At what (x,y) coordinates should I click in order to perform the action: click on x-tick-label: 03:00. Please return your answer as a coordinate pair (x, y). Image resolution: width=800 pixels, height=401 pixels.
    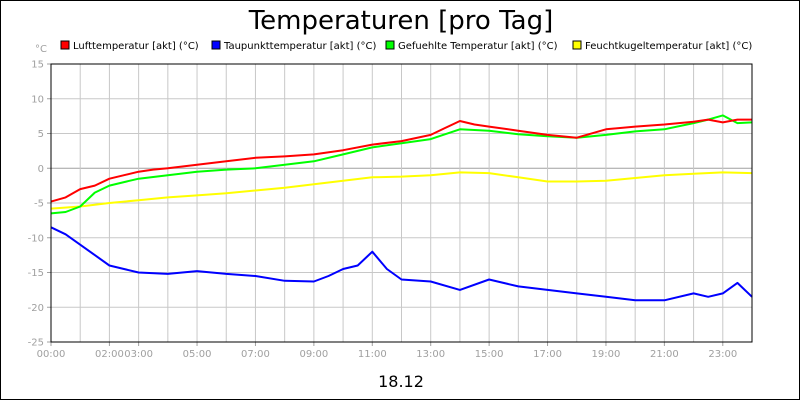
    Looking at the image, I should click on (138, 354).